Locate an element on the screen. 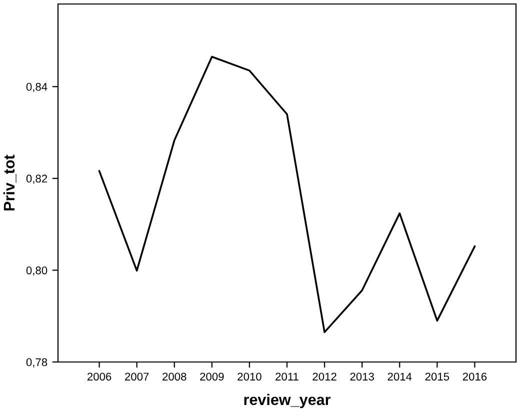  y-tick-label: 0,78 is located at coordinates (37, 363).